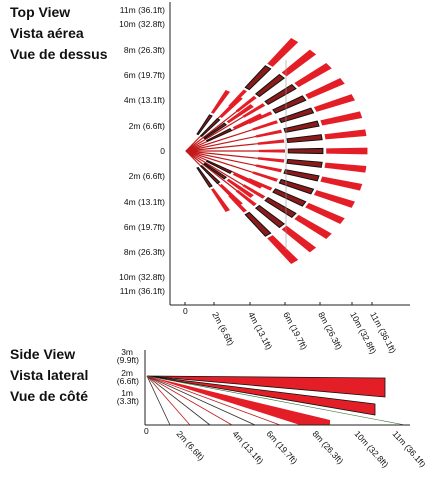  I want to click on y-label: 3m, so click(127, 352).